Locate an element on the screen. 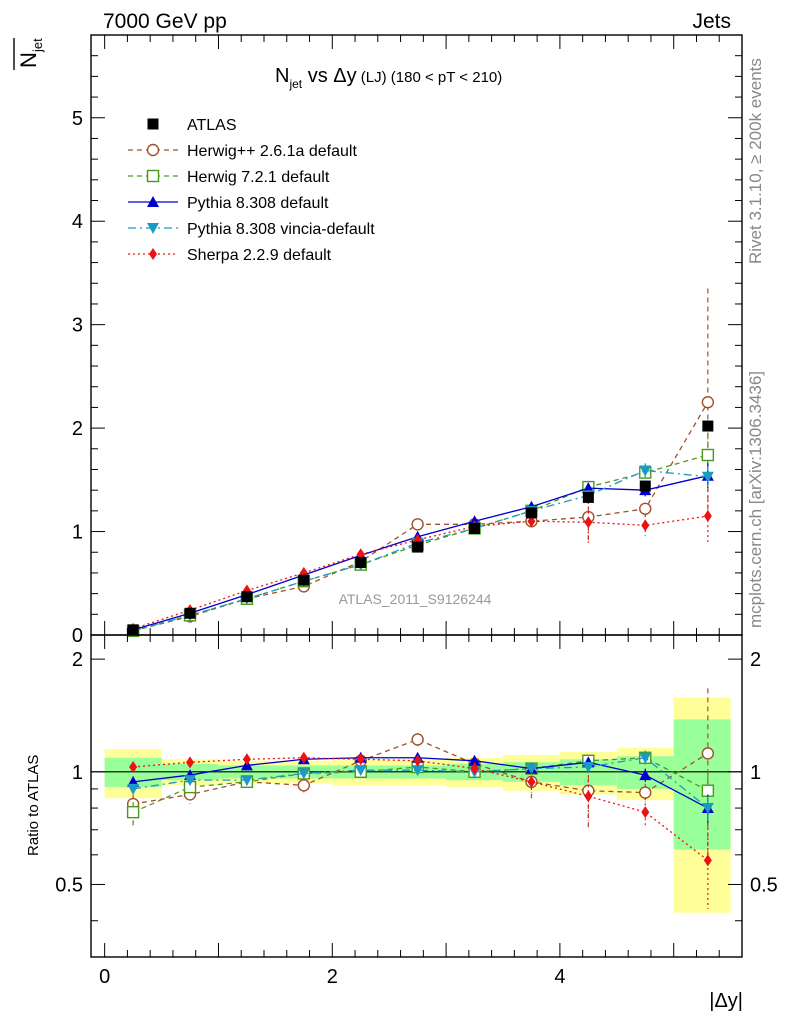 Image resolution: width=786 pixels, height=1024 pixels. ratio-axis-label: Ratio to ATLAS is located at coordinates (33, 805).